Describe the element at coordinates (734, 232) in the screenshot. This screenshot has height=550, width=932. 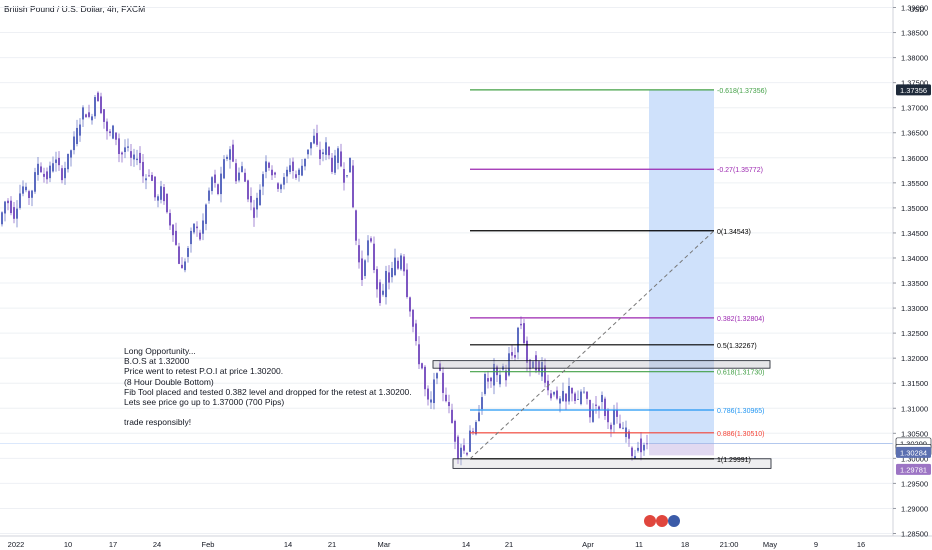
I see `fib-level-label: 0(1.34543)` at that location.